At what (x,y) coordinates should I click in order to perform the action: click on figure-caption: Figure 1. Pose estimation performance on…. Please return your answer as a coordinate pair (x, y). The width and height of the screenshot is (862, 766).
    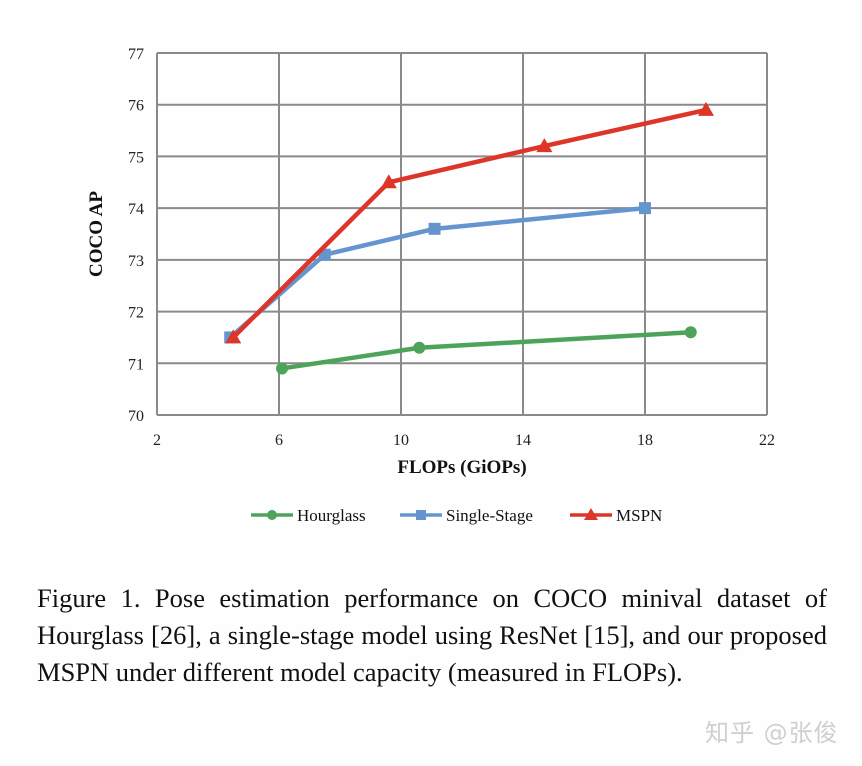
    Looking at the image, I should click on (432, 635).